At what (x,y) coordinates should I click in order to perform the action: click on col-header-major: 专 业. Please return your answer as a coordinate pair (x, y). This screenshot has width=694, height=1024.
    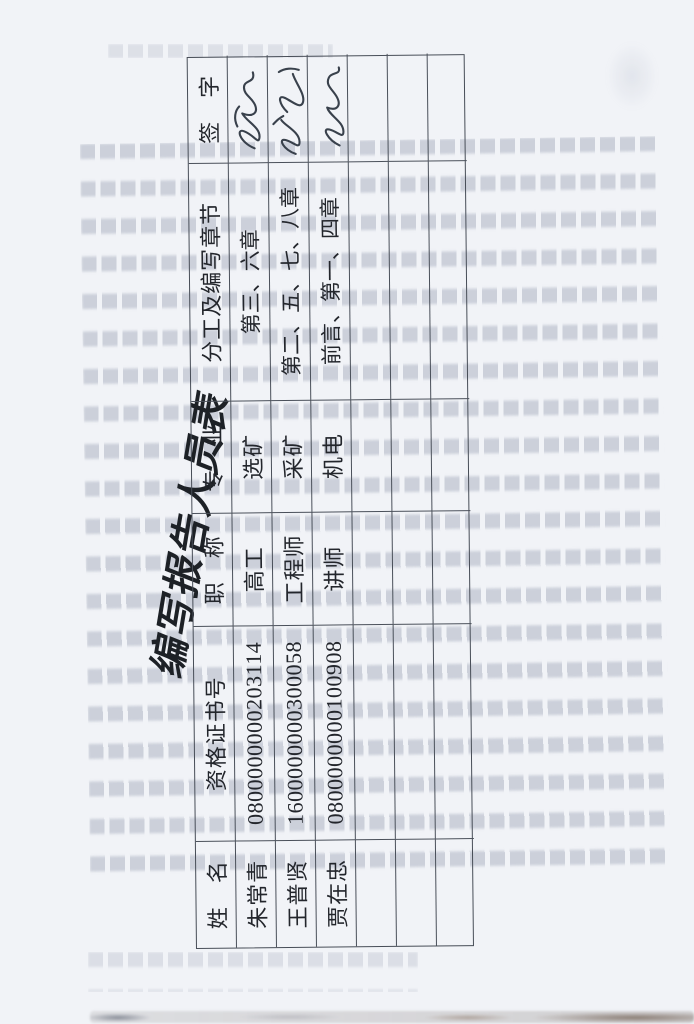
    Looking at the image, I should click on (212, 456).